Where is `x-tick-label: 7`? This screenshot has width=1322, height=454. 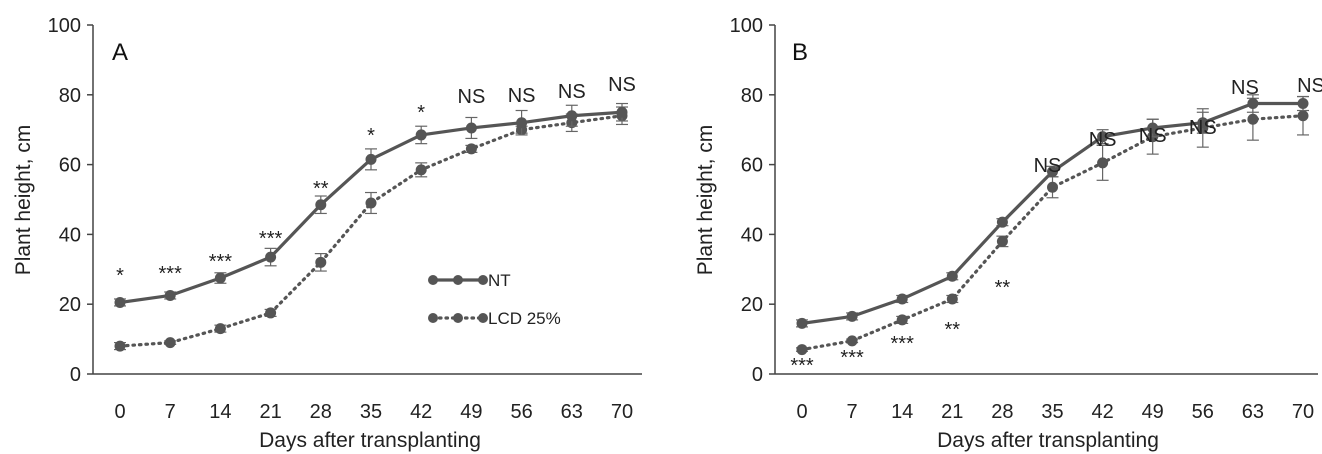
x-tick-label: 7 is located at coordinates (852, 412).